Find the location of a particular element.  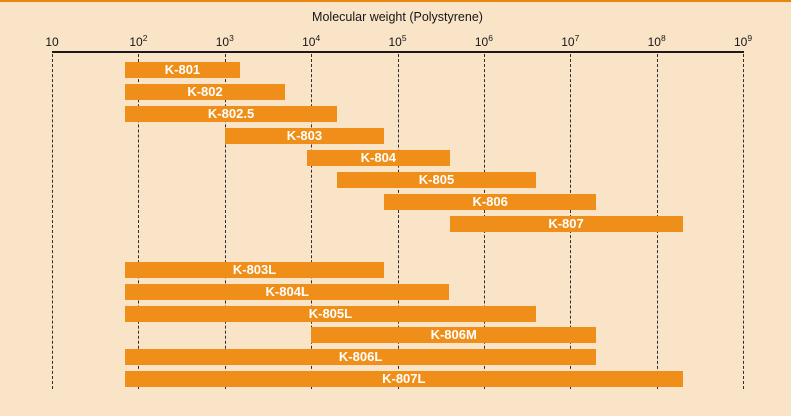

x-axis-tick-label: 10² is located at coordinates (138, 41).